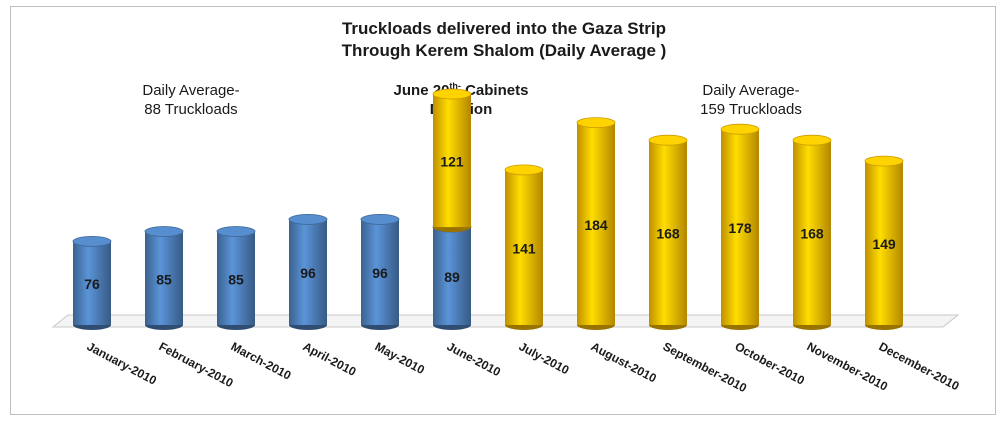  I want to click on bar-August-2010: 184, so click(596, 223).